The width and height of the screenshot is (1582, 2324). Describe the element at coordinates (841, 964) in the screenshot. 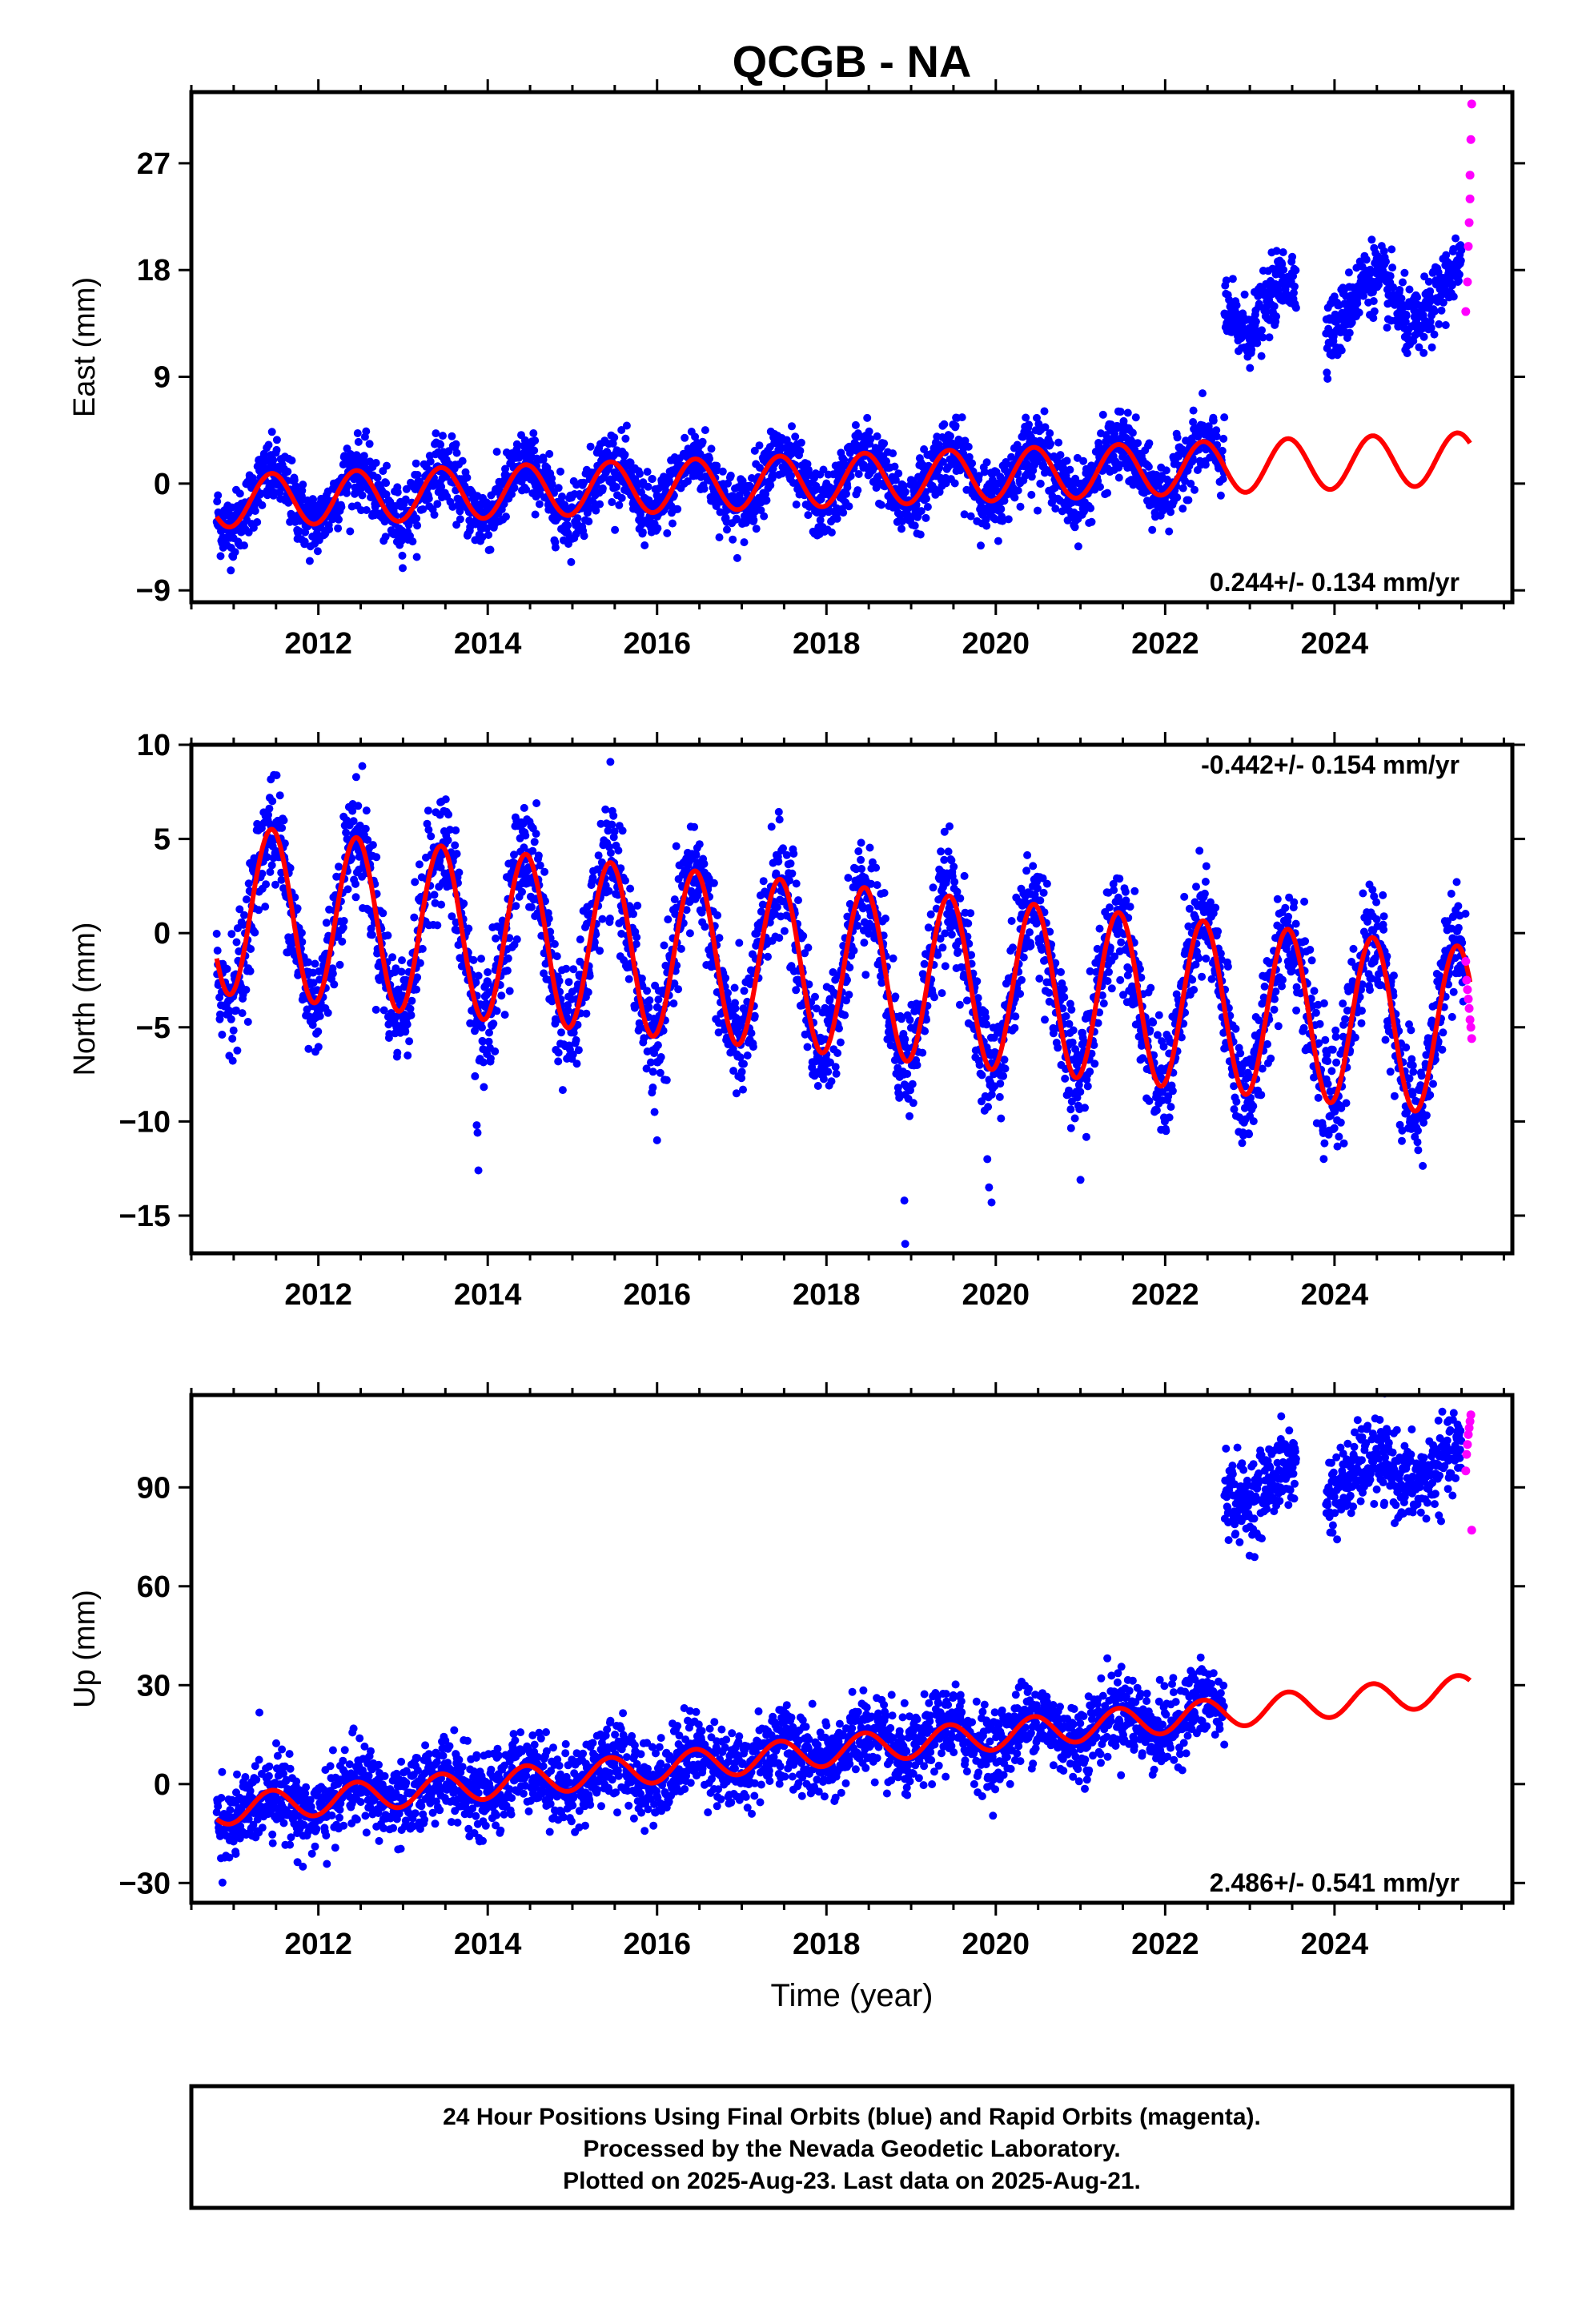

I see `final-orbit-points` at that location.